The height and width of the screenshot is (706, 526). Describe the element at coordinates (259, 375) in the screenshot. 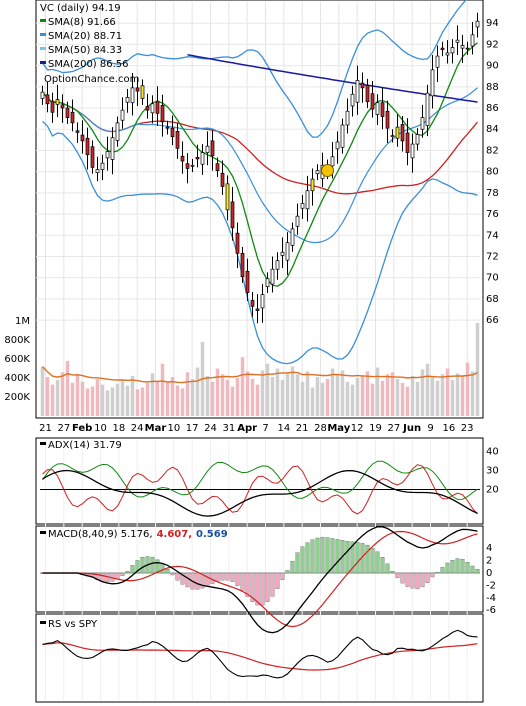

I see `volume-ma-line` at that location.